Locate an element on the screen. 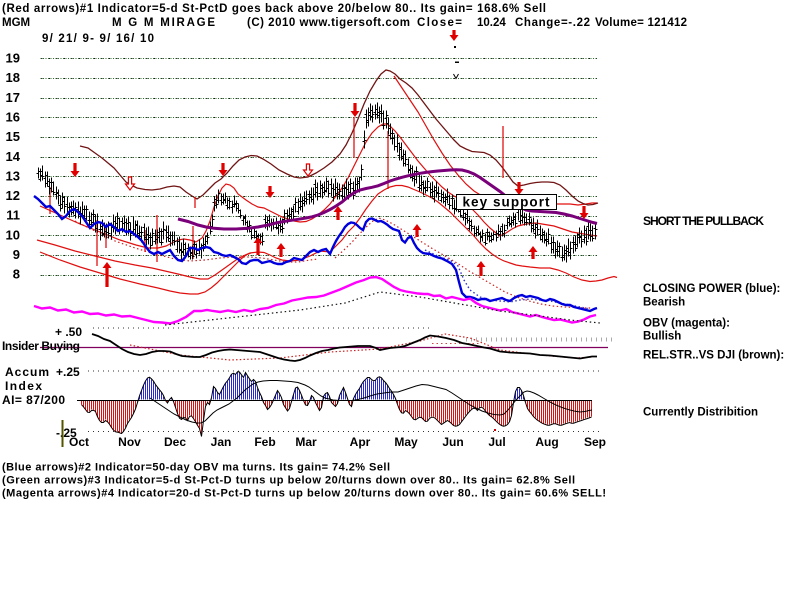  svg-text: SHORT THE PULLBACK is located at coordinates (703, 221).